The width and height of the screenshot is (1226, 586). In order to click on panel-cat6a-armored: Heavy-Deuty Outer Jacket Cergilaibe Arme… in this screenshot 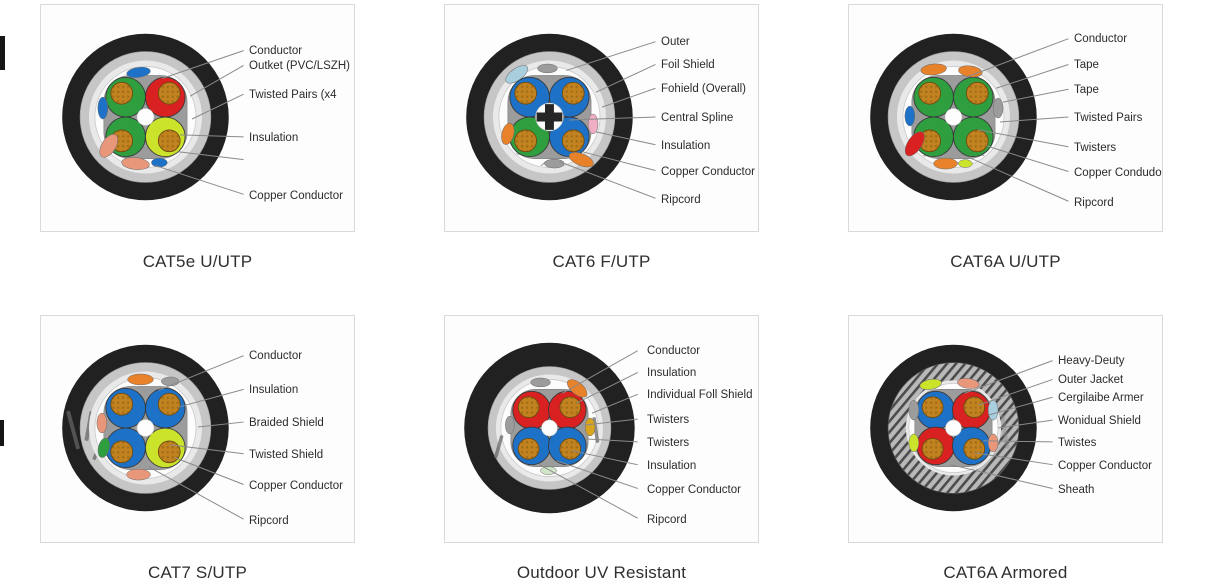, I will do `click(1005, 450)`.